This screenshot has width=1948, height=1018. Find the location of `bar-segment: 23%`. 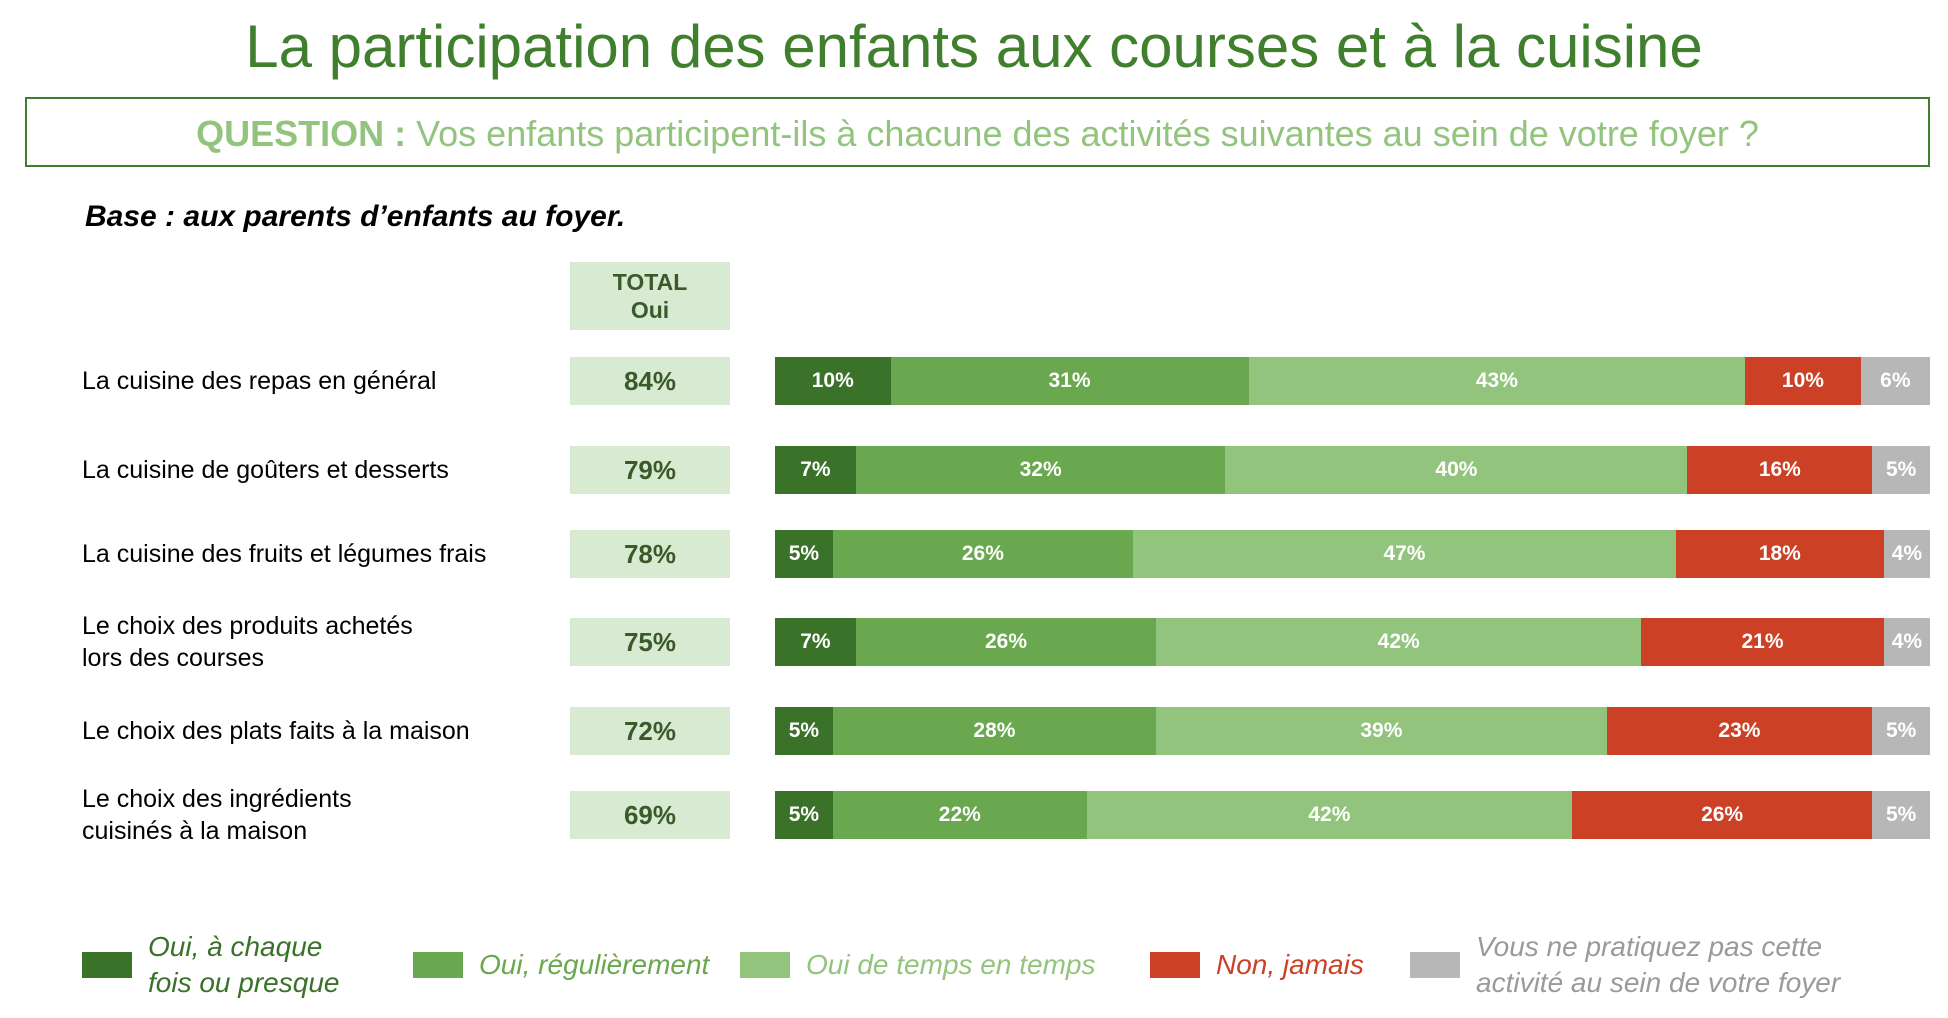

bar-segment: 23% is located at coordinates (1739, 731).